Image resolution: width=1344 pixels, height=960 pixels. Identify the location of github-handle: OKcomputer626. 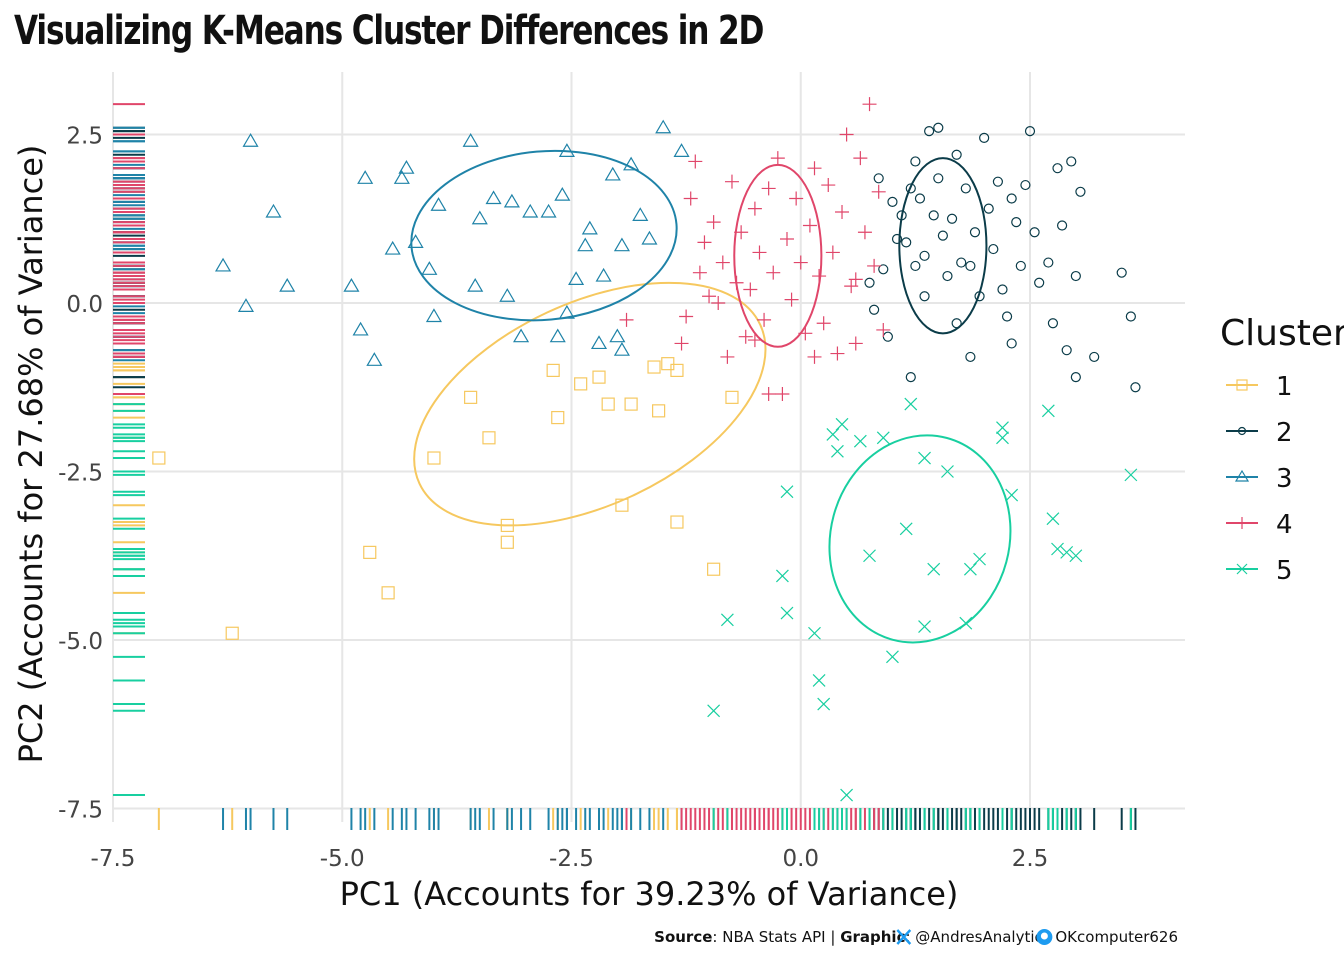
(1116, 937).